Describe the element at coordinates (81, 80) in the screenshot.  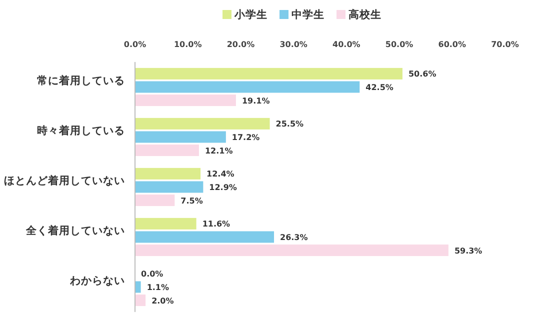
I see `y-tick-label: 常に着用している` at that location.